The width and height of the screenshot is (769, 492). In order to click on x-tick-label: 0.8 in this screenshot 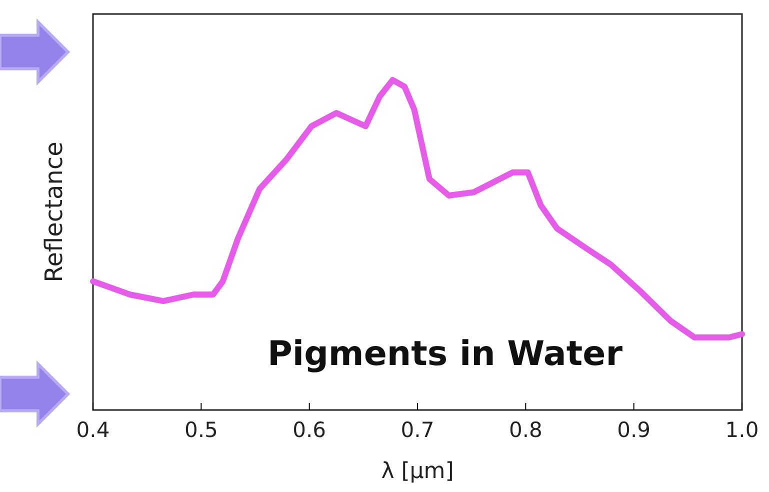, I will do `click(525, 430)`.